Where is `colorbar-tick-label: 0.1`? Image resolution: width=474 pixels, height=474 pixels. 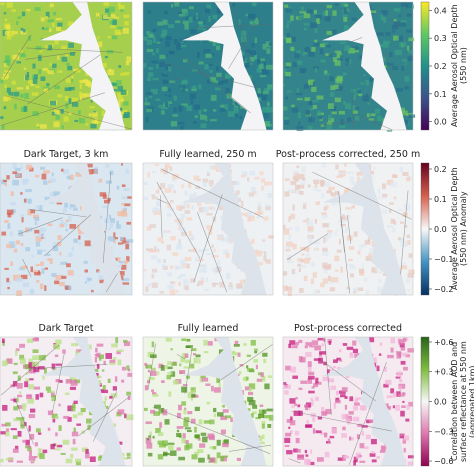
colorbar-tick-label: 0.1 is located at coordinates (440, 199).